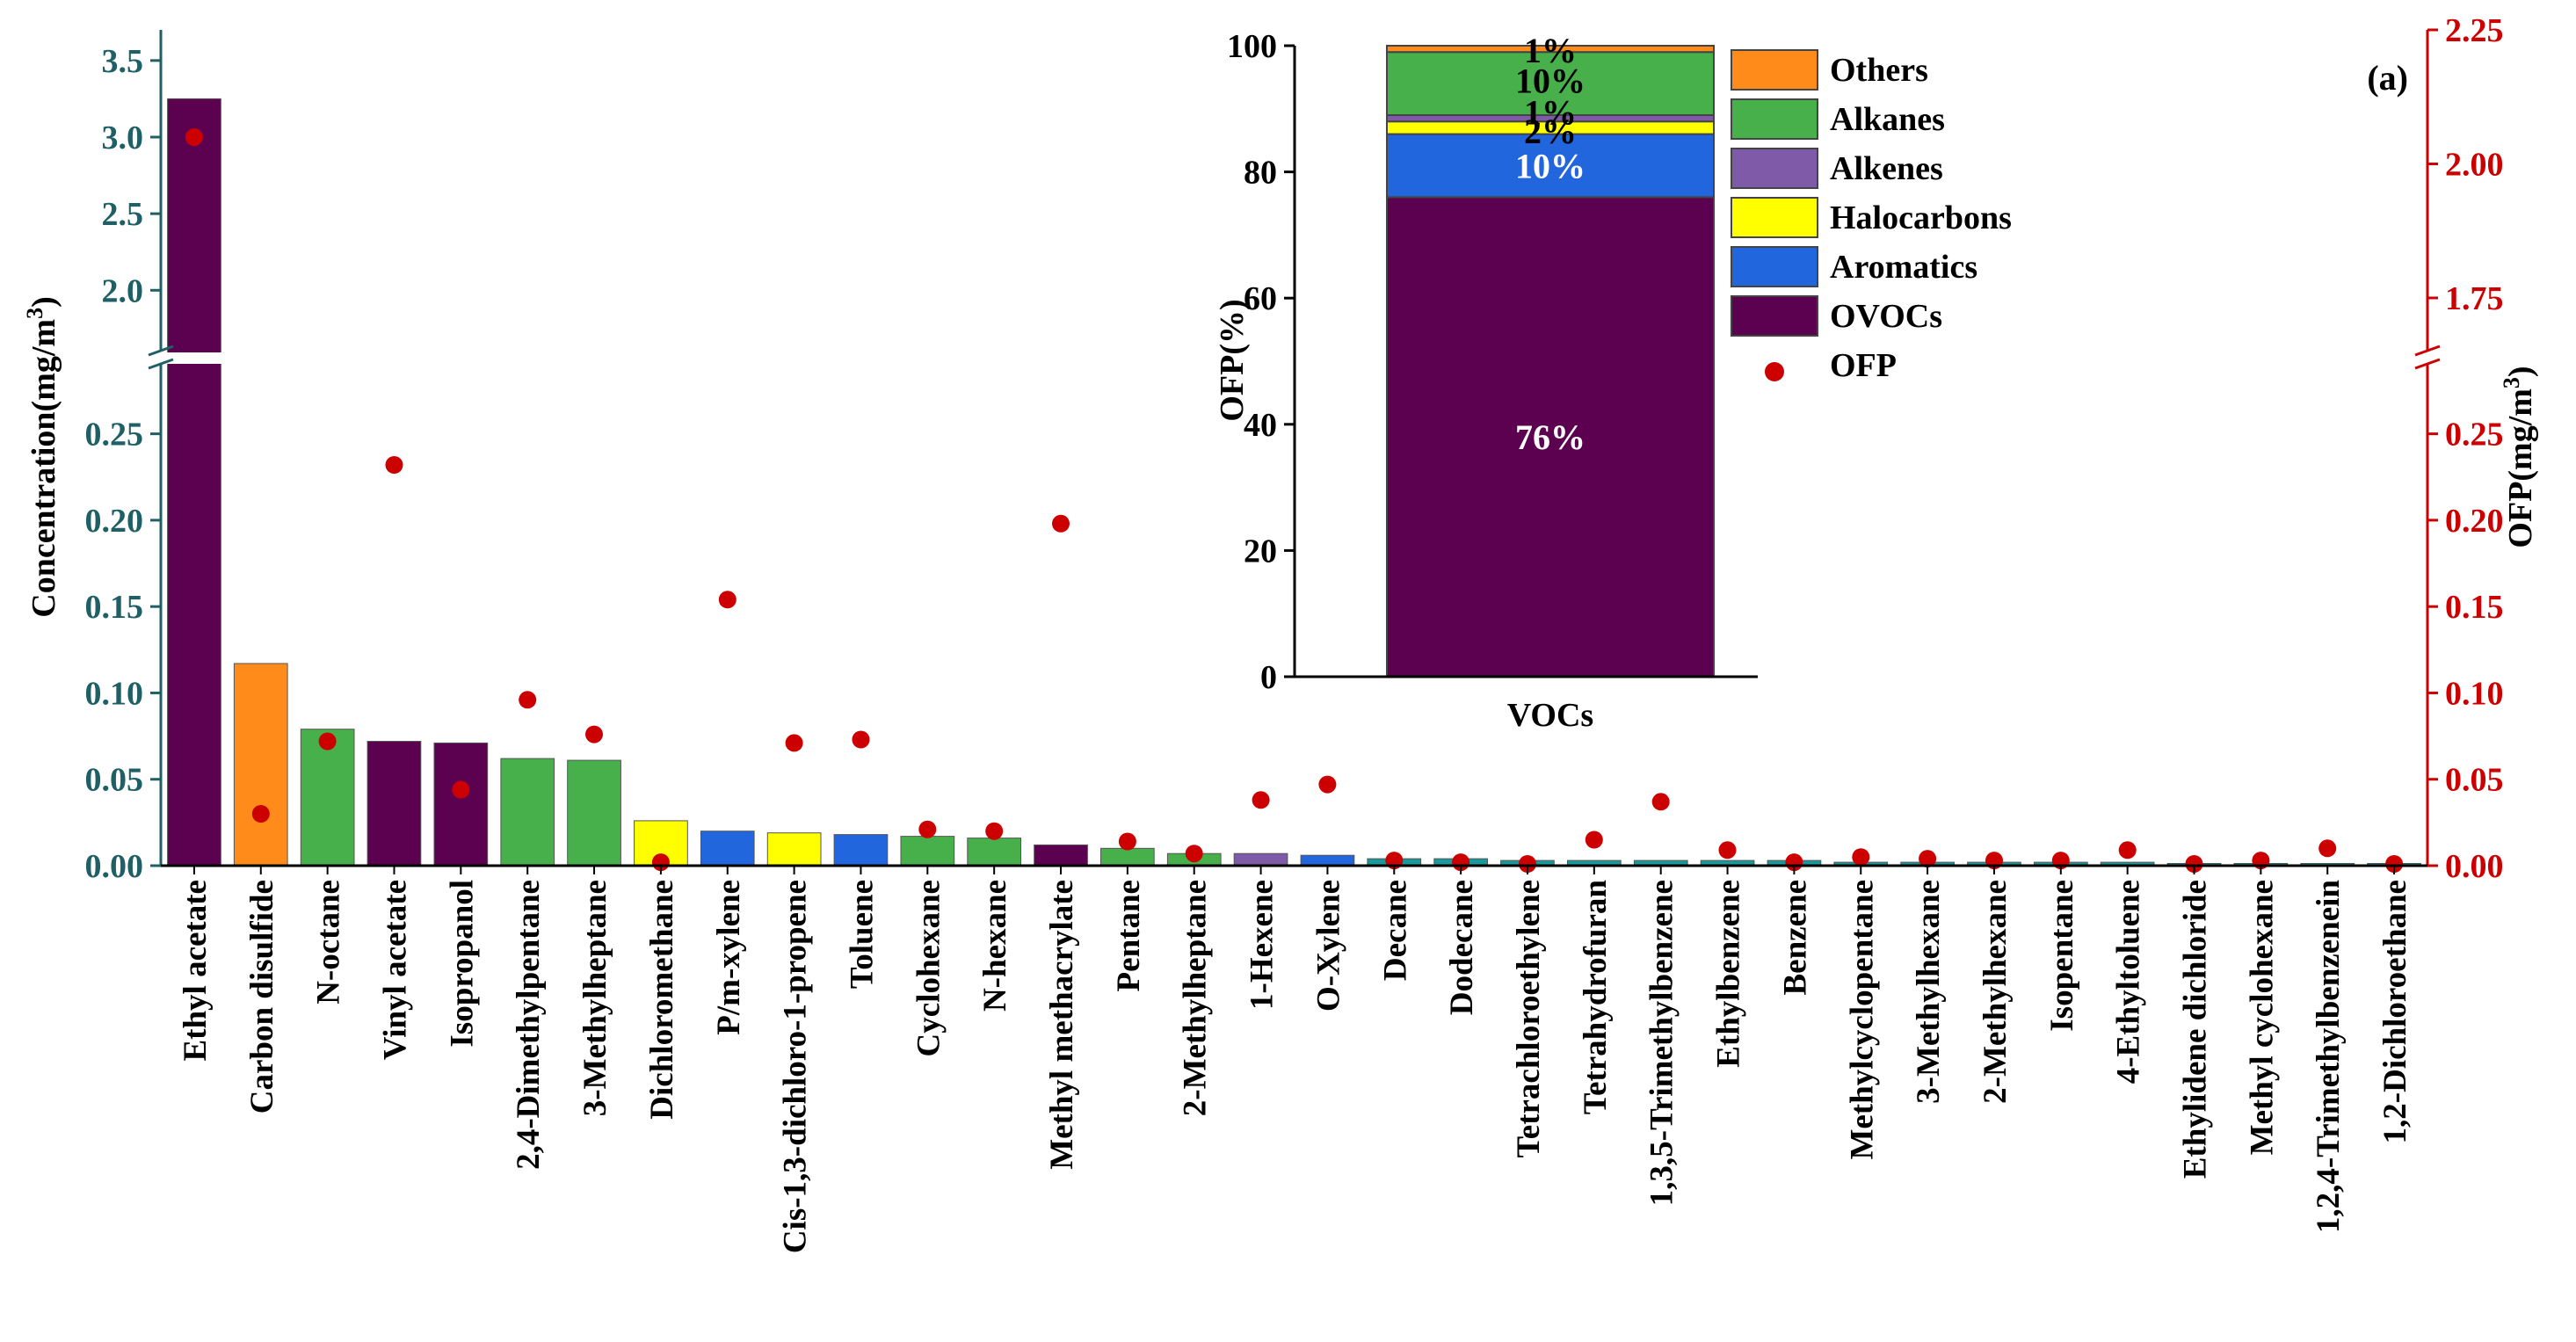 The width and height of the screenshot is (2576, 1342). What do you see at coordinates (1774, 316) in the screenshot?
I see `legend-swatch-ovocs` at bounding box center [1774, 316].